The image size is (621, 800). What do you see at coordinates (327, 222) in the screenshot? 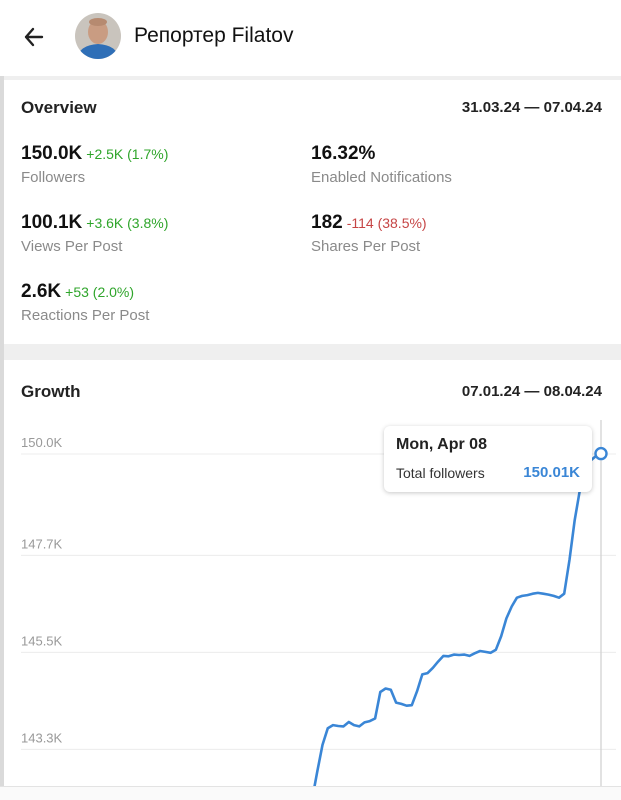
I see `stat-value: 182` at bounding box center [327, 222].